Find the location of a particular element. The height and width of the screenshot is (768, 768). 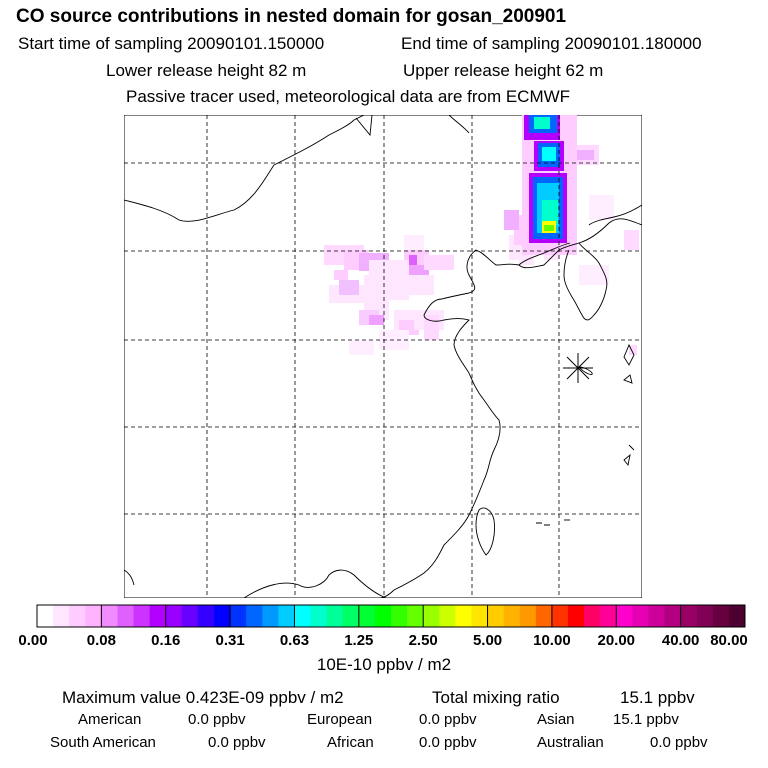

lower-release-label: Lower release height 82 m is located at coordinates (206, 70).